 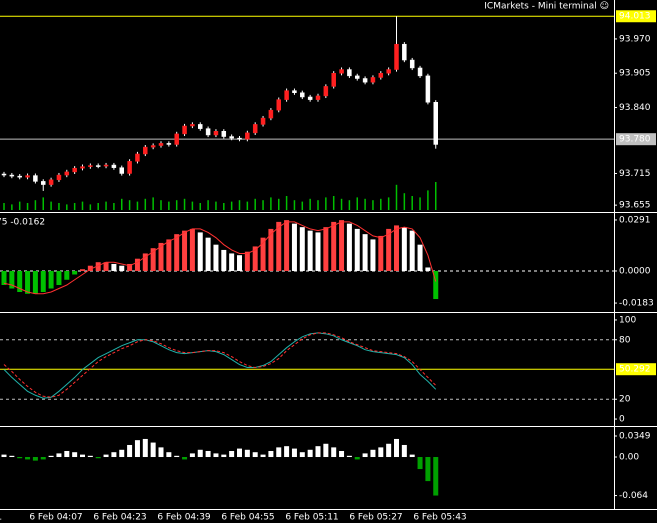 I want to click on price-label-box, so click(x=636, y=139).